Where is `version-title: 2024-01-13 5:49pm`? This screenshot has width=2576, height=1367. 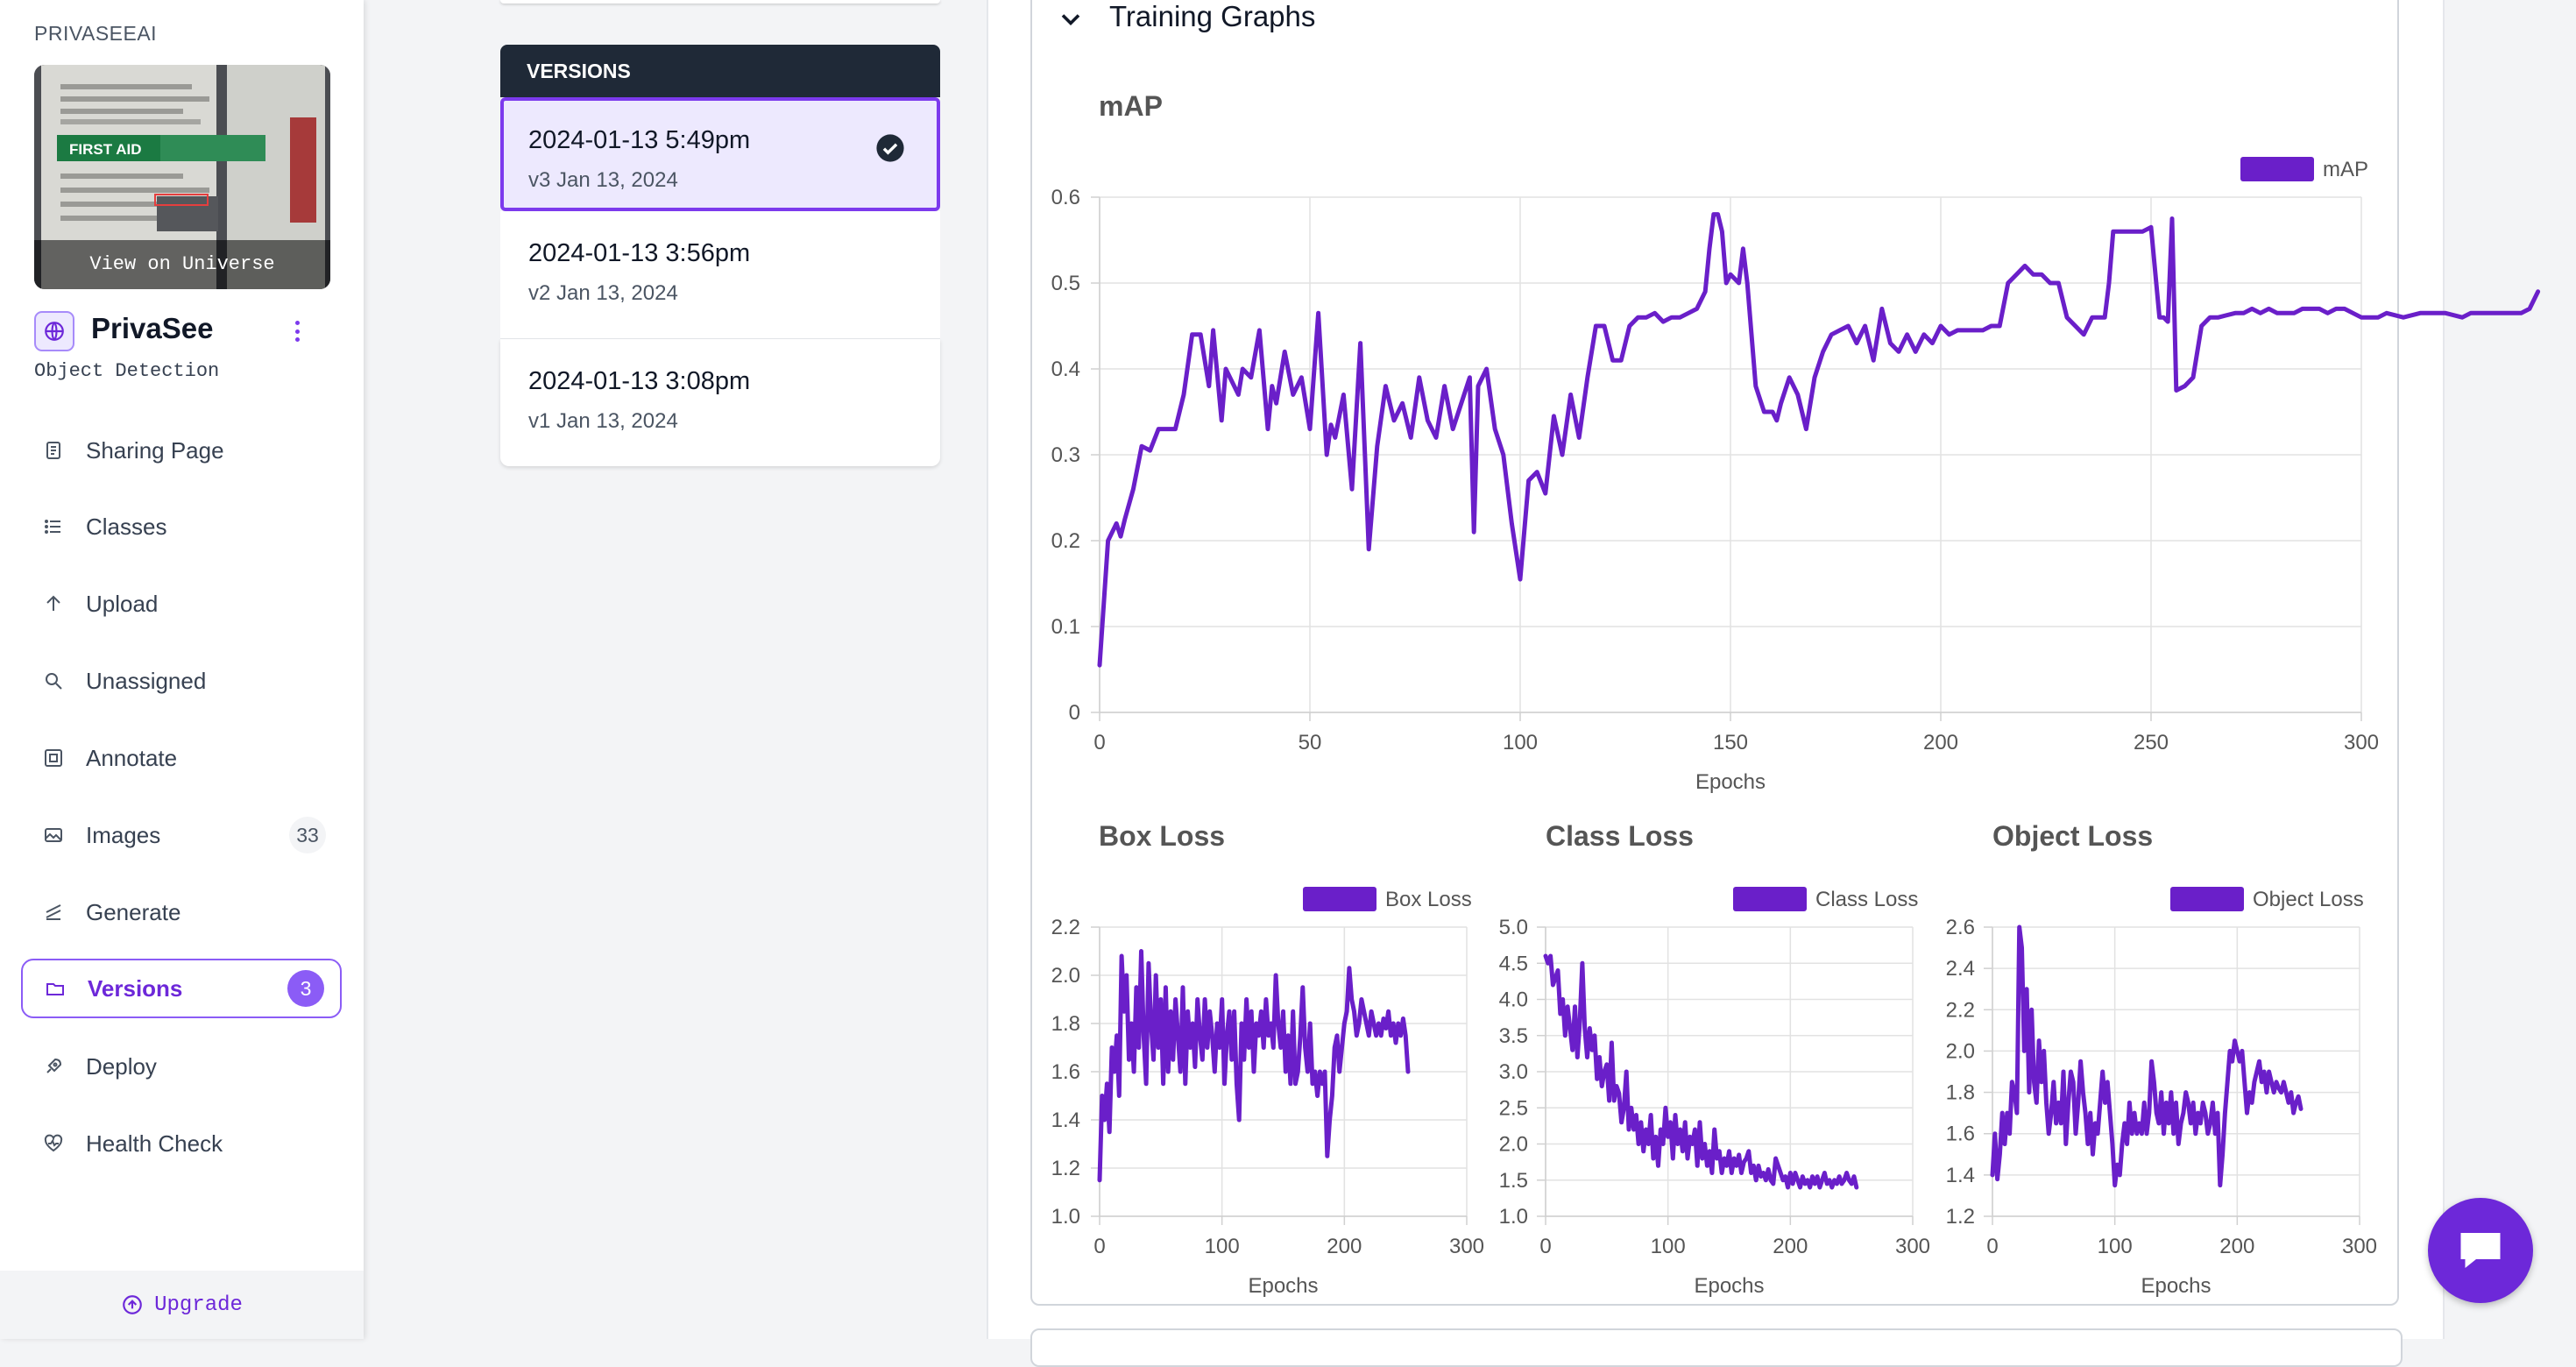
version-title: 2024-01-13 5:49pm is located at coordinates (639, 140).